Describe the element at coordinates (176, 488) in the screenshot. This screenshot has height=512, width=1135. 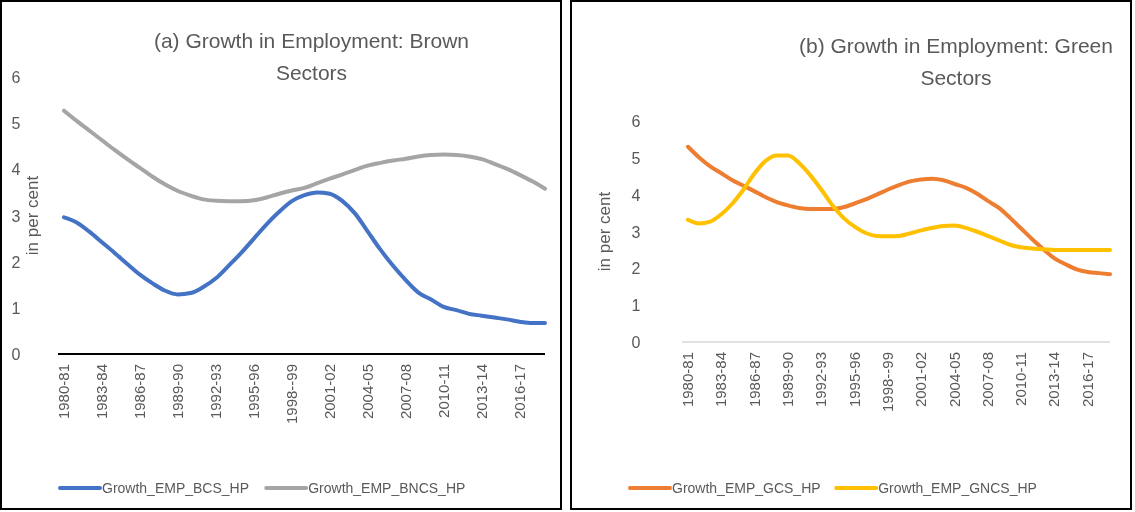
I see `legend-label: Growth_EMP_BCS_HP` at that location.